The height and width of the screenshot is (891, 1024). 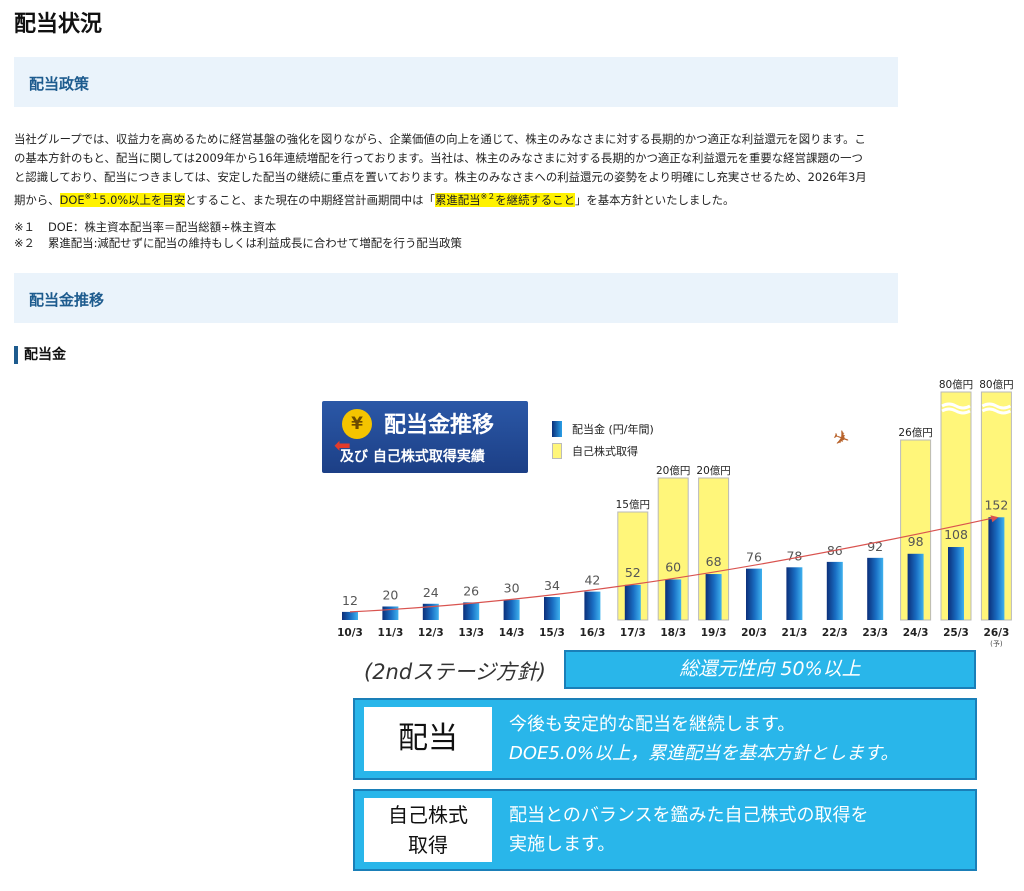 What do you see at coordinates (455, 672) in the screenshot?
I see `stage-label: (2ndステージ方針)` at bounding box center [455, 672].